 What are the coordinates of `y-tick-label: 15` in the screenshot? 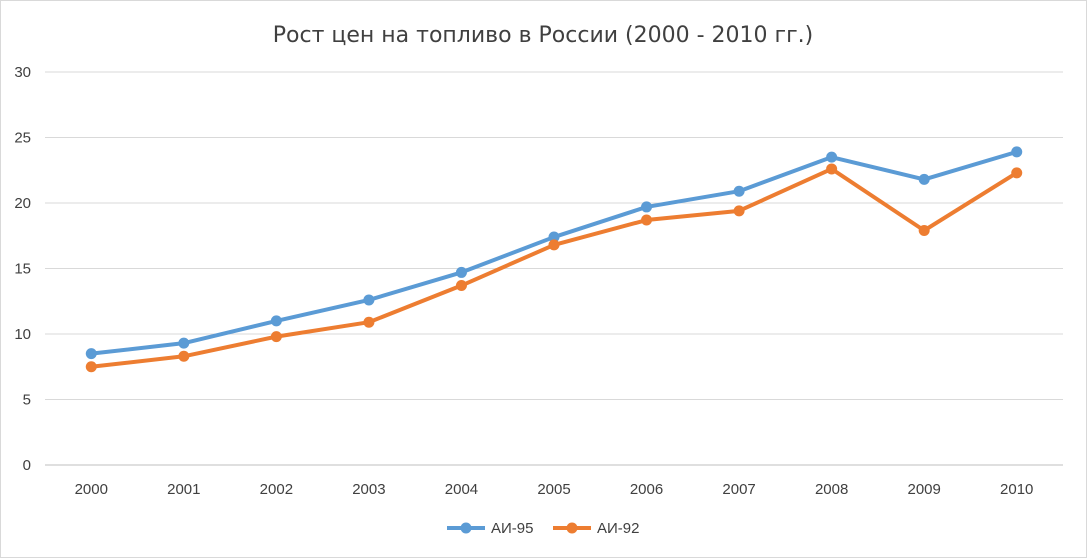 It's located at (22, 269).